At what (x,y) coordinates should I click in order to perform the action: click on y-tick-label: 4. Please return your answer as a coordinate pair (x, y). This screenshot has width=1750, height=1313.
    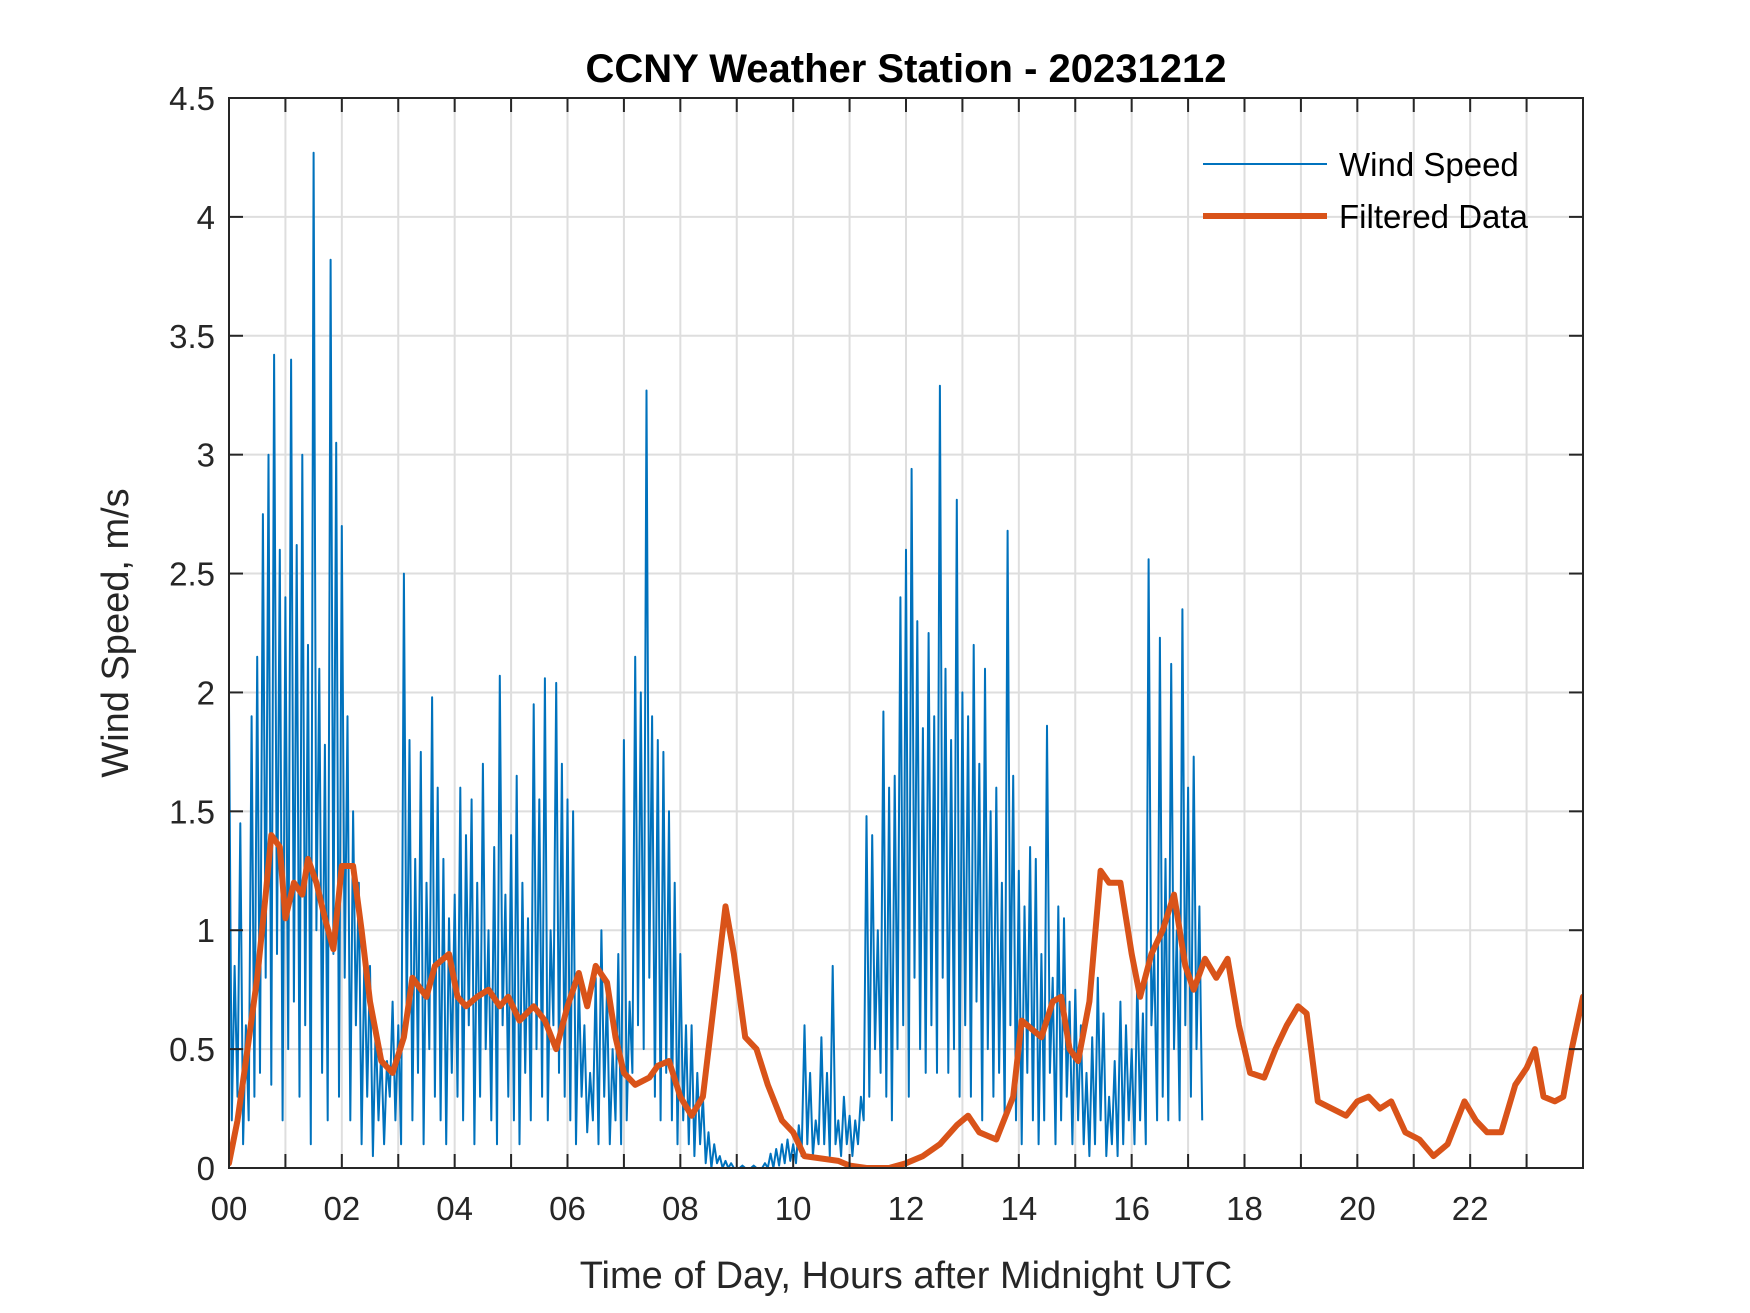
    Looking at the image, I should click on (206, 217).